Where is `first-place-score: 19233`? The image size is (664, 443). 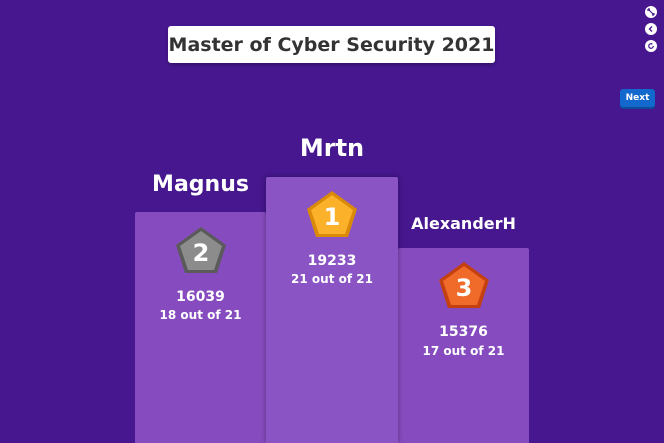 first-place-score: 19233 is located at coordinates (332, 261).